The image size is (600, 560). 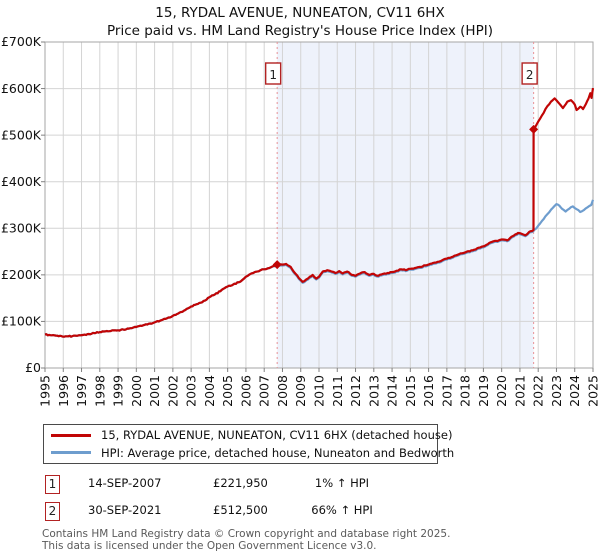 I want to click on sale-record-row: 1 14-SEP-2007 £221,950 1% ↑ HPI, so click(x=300, y=485).